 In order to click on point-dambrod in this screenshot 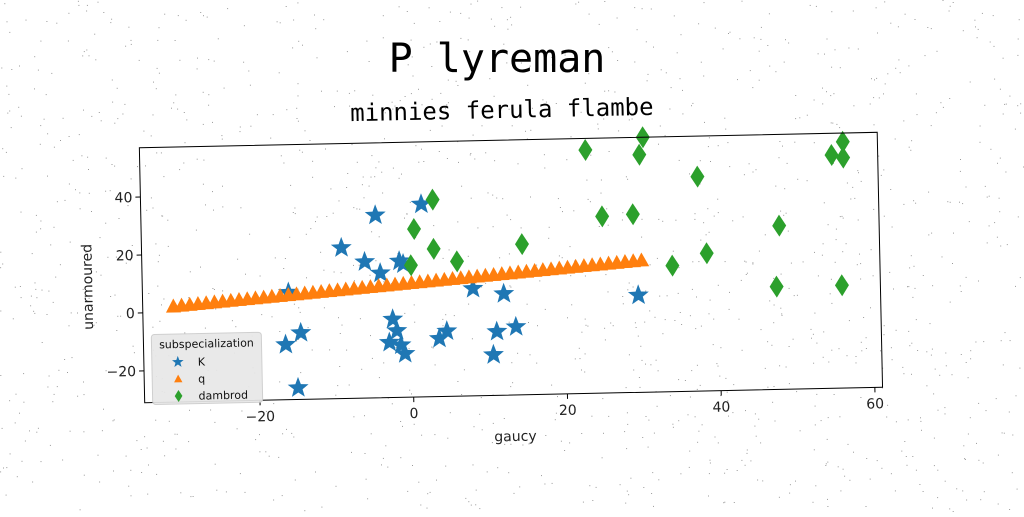, I will do `click(433, 249)`.